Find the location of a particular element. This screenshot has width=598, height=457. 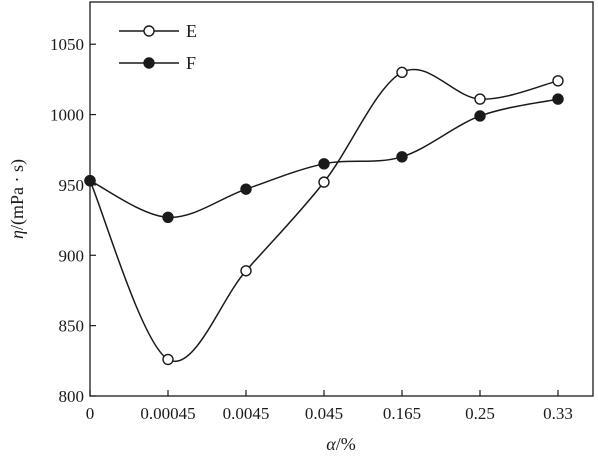

y-axis-symbol: η is located at coordinates (17, 234).